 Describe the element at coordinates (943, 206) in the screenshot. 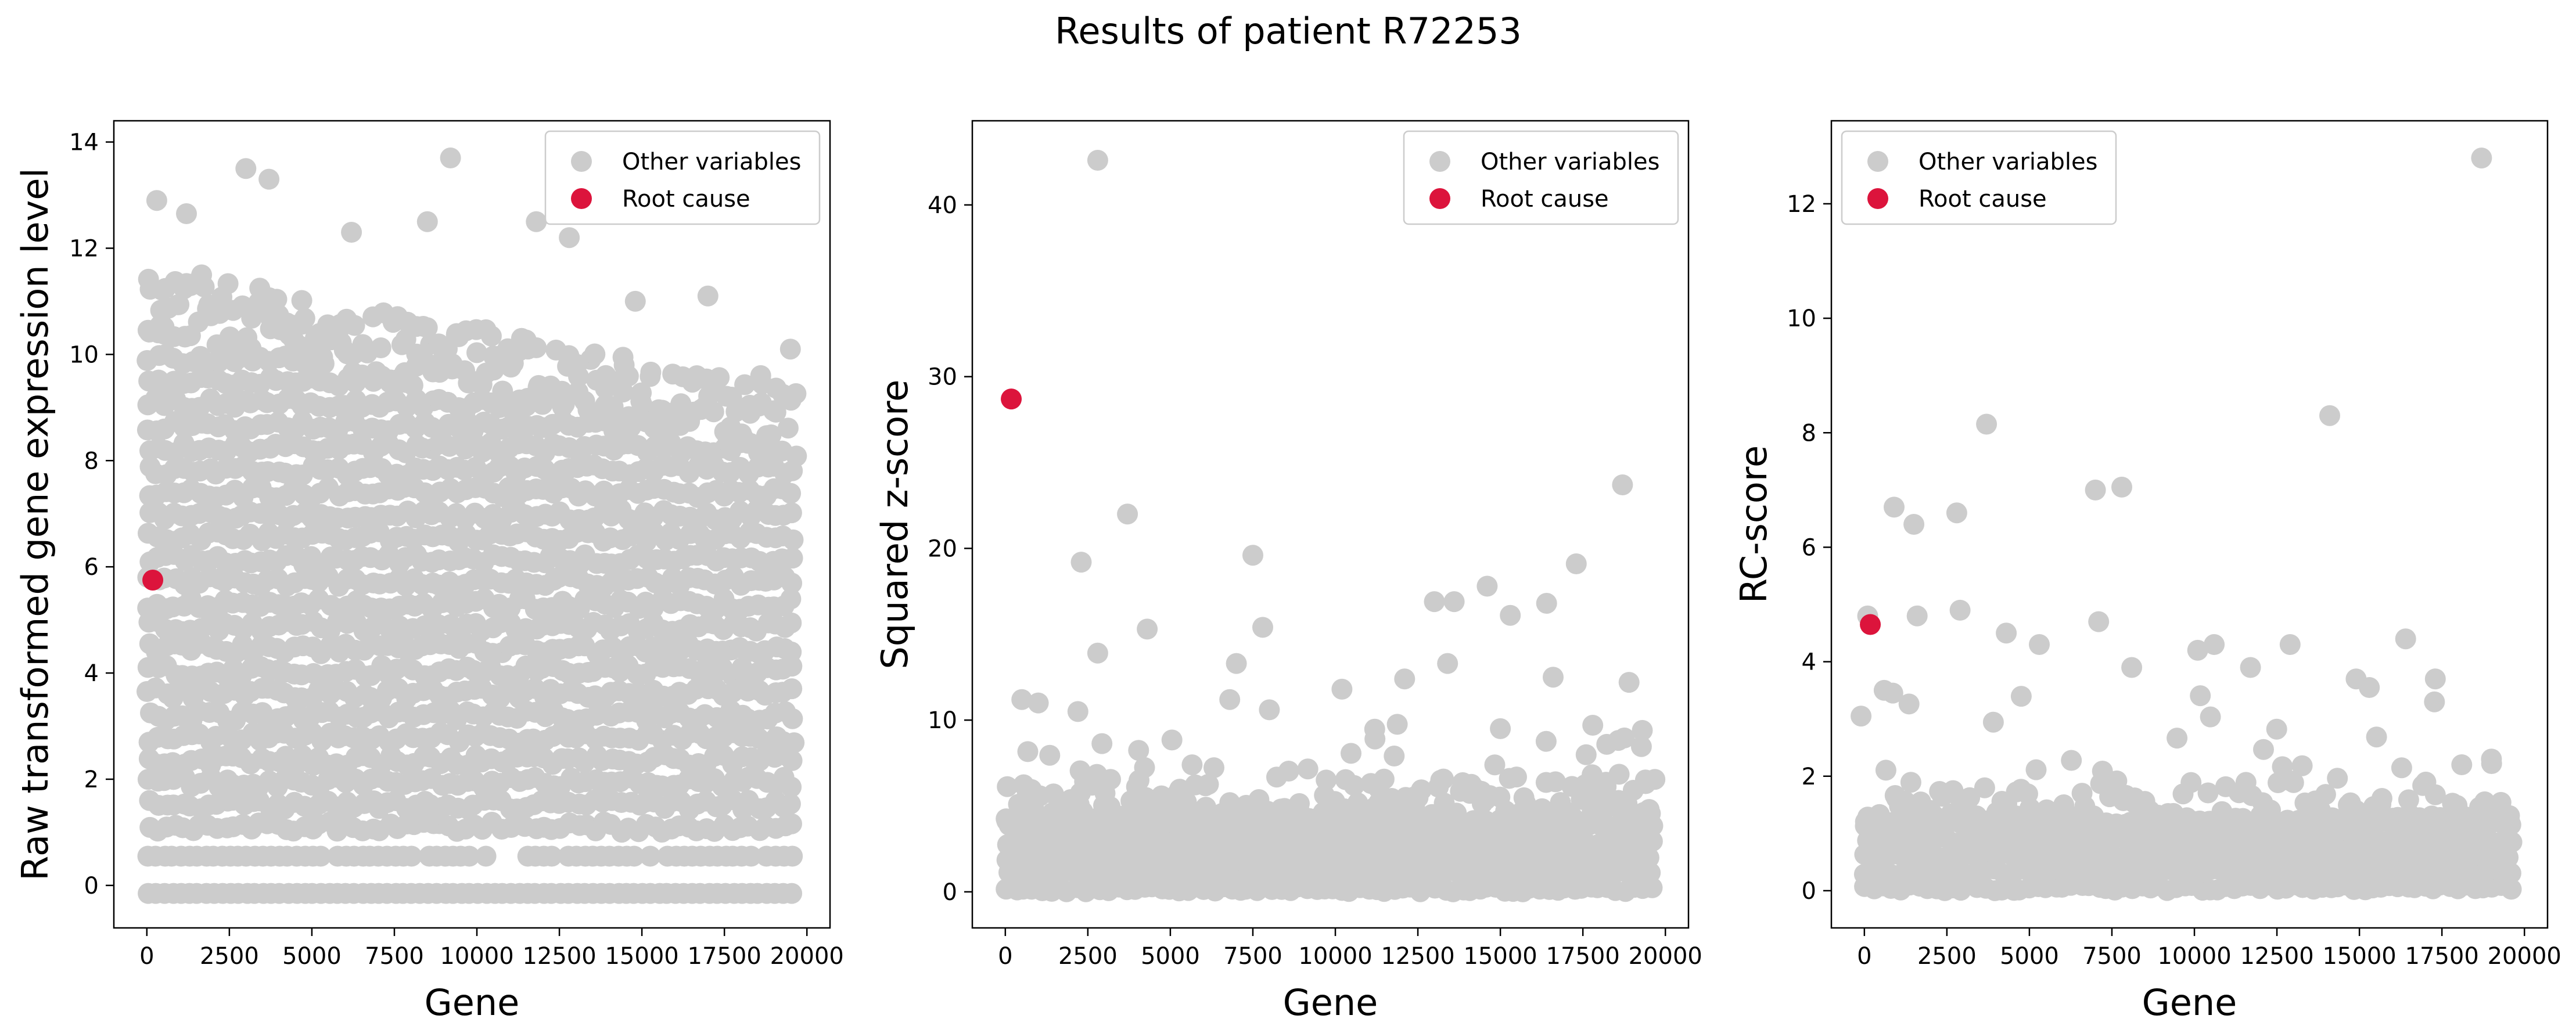

I see `y-tick-label: 40` at that location.